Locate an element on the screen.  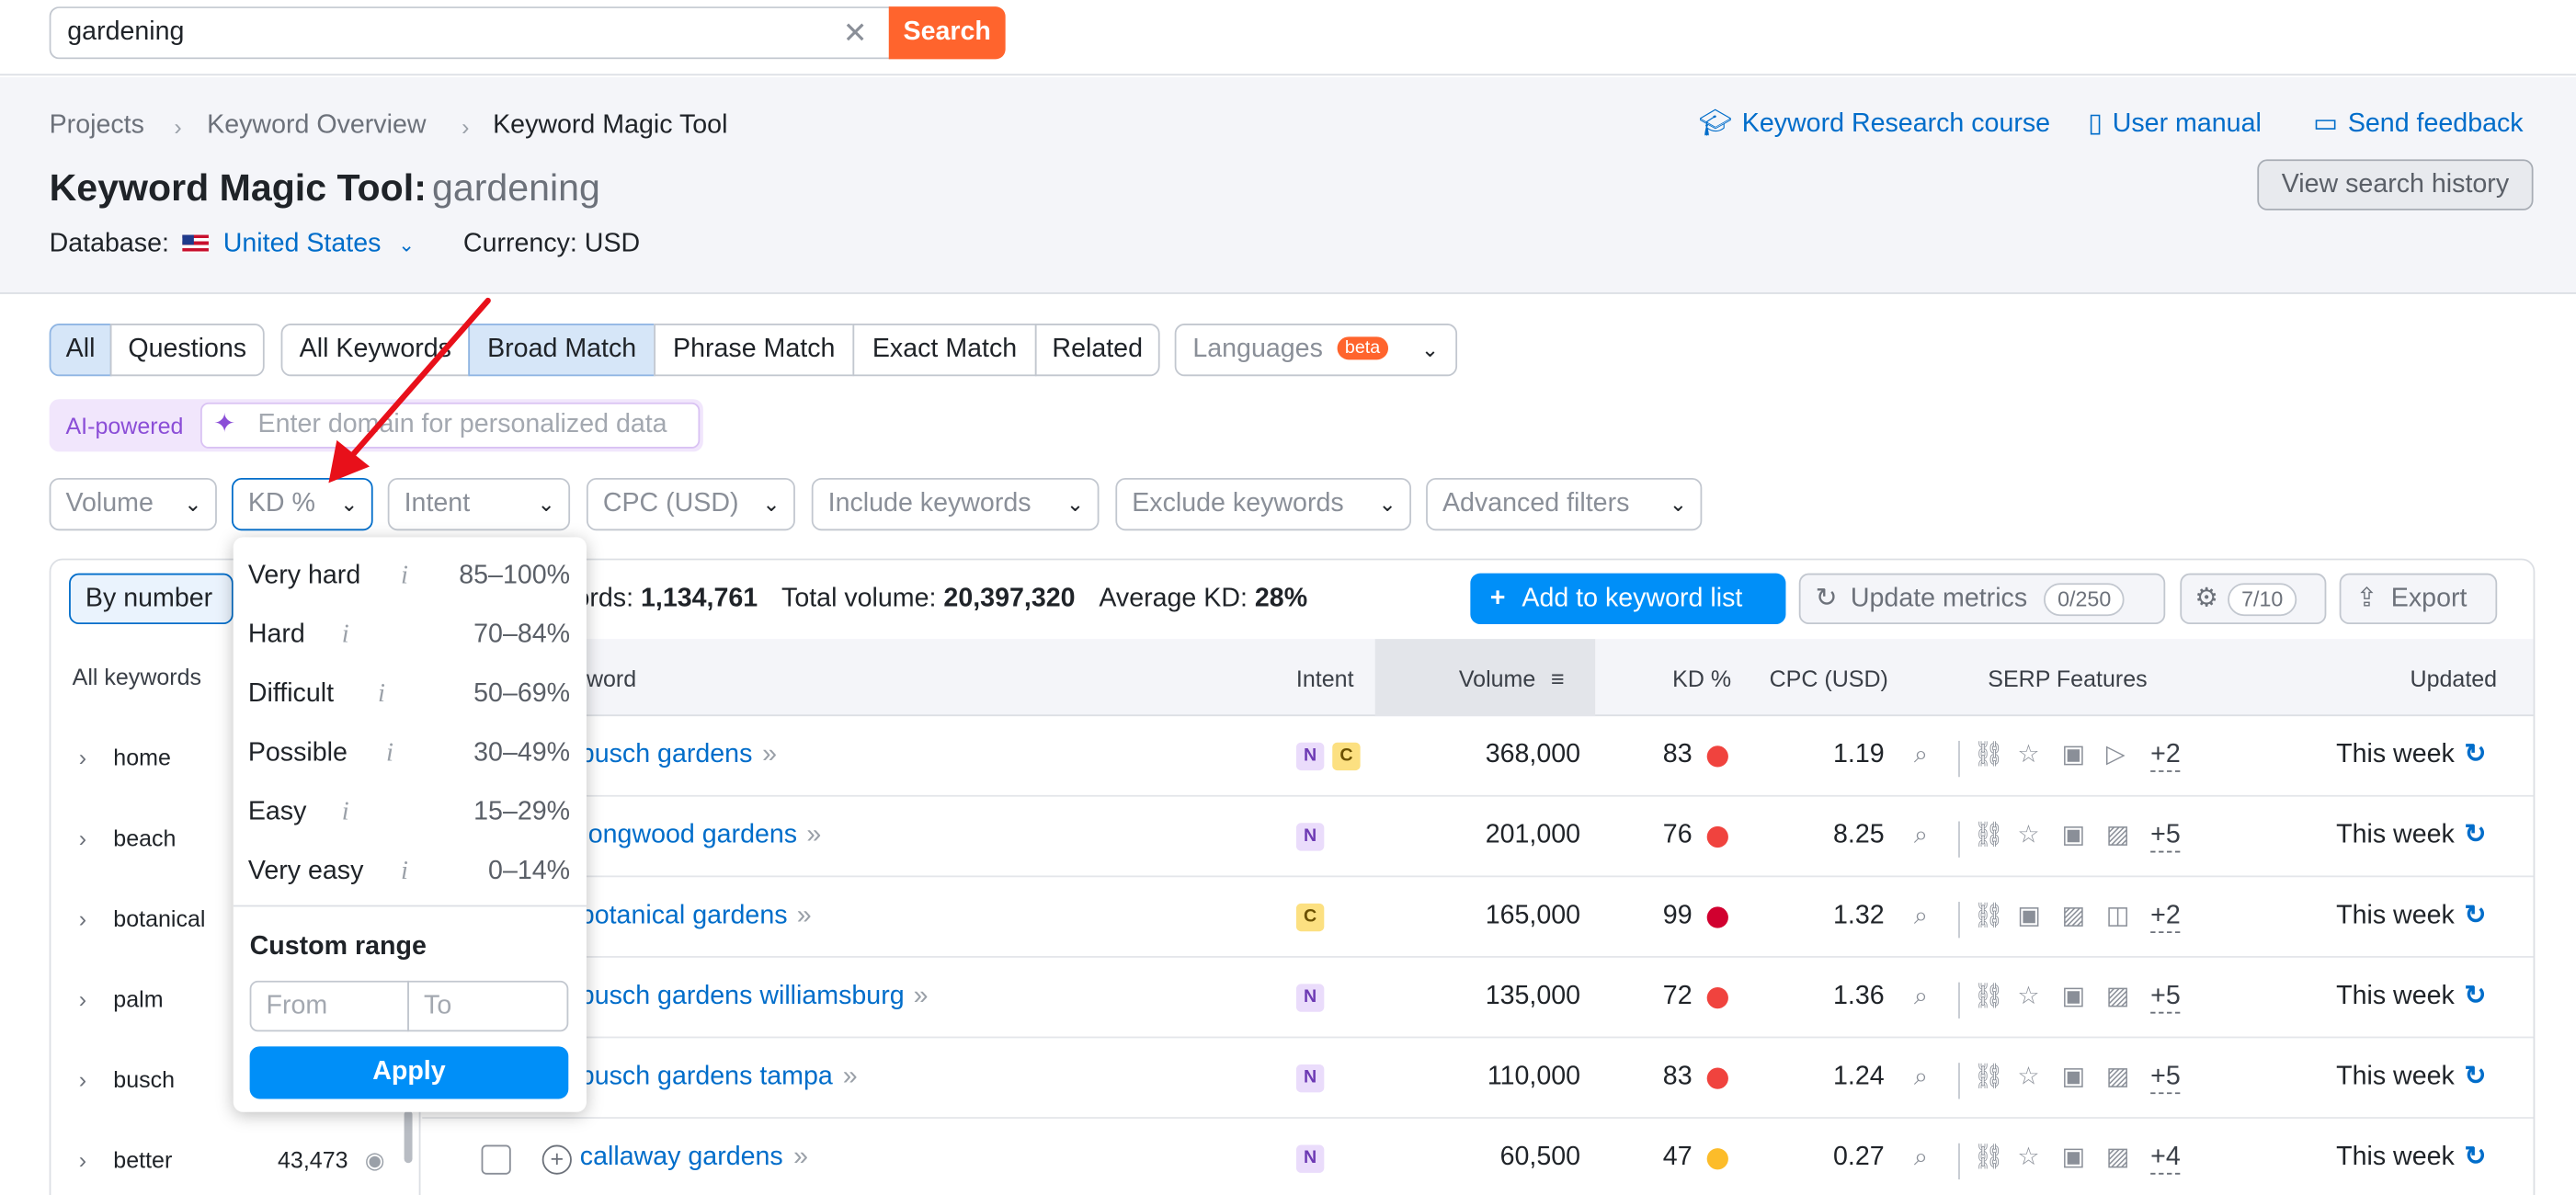
search-button: Search is located at coordinates (947, 33).